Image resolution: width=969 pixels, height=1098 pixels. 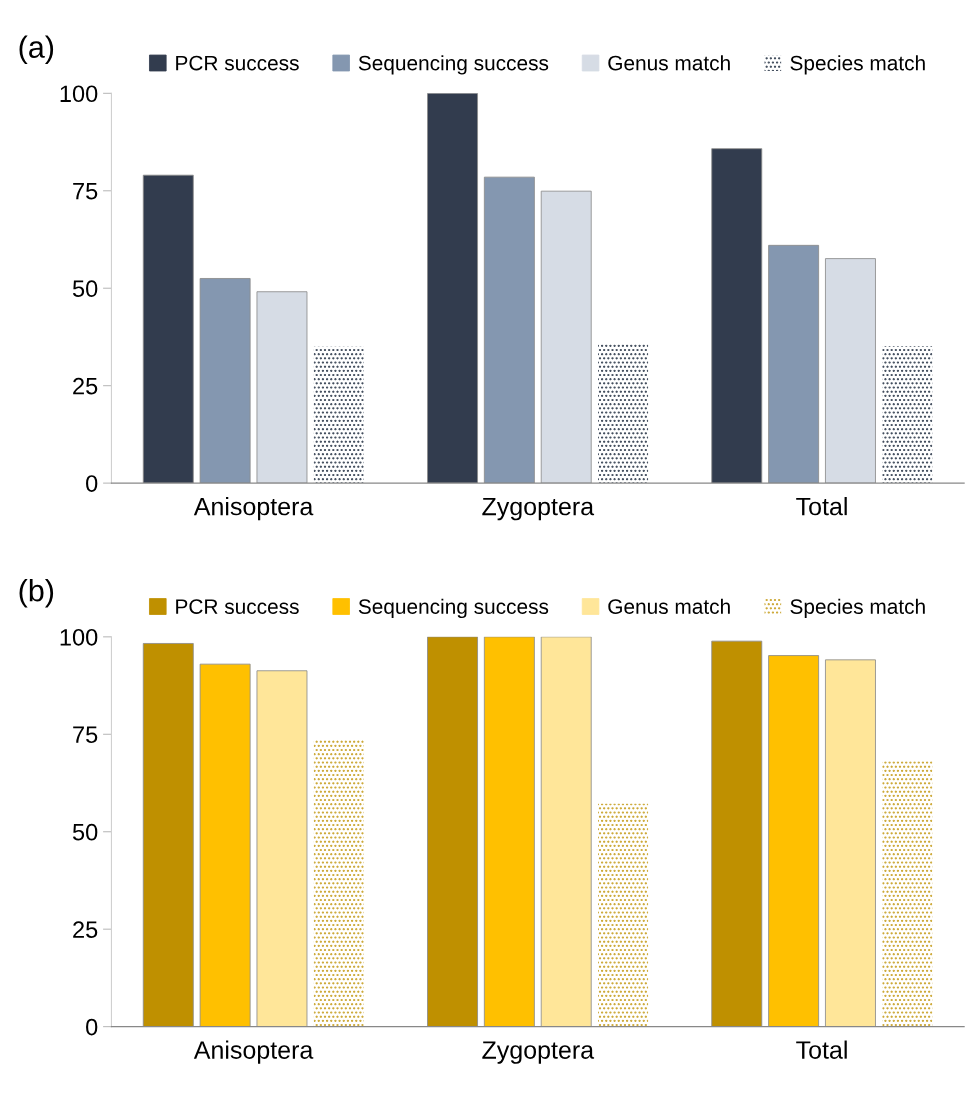 What do you see at coordinates (36, 593) in the screenshot?
I see `chart-title: (b)` at bounding box center [36, 593].